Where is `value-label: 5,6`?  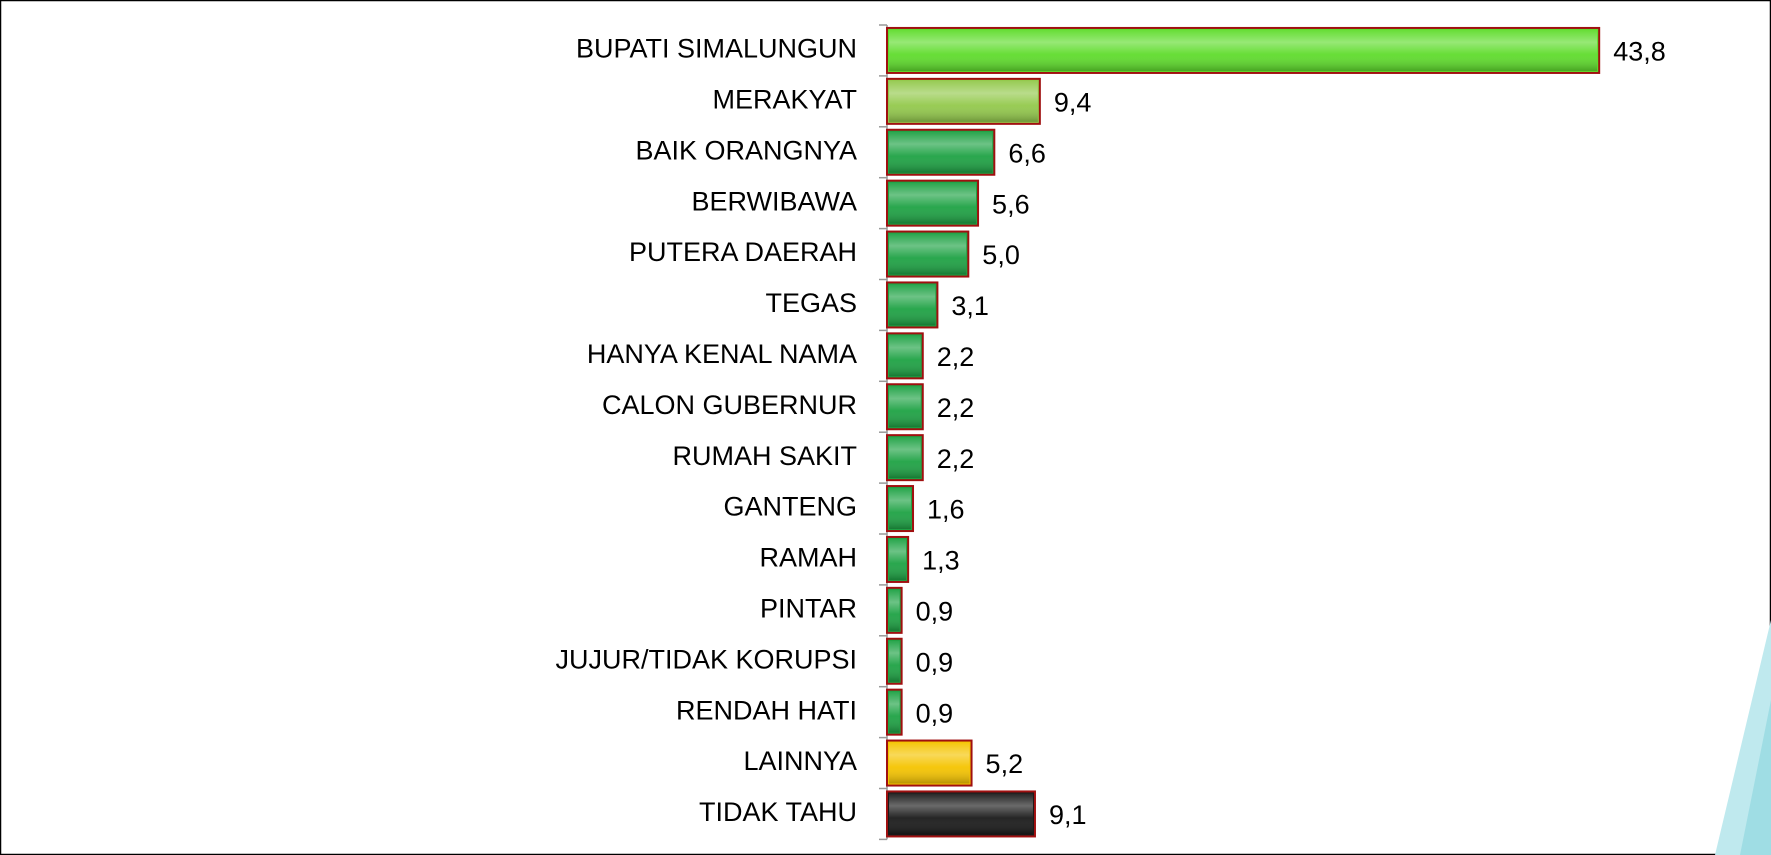
value-label: 5,6 is located at coordinates (1011, 204).